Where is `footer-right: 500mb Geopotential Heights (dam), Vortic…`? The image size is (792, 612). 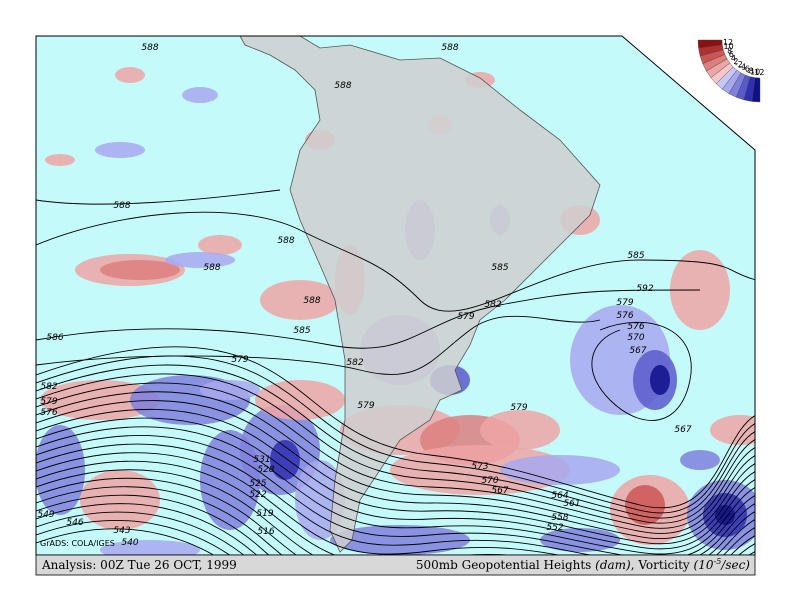 footer-right: 500mb Geopotential Heights (dam), Vortic… is located at coordinates (583, 564).